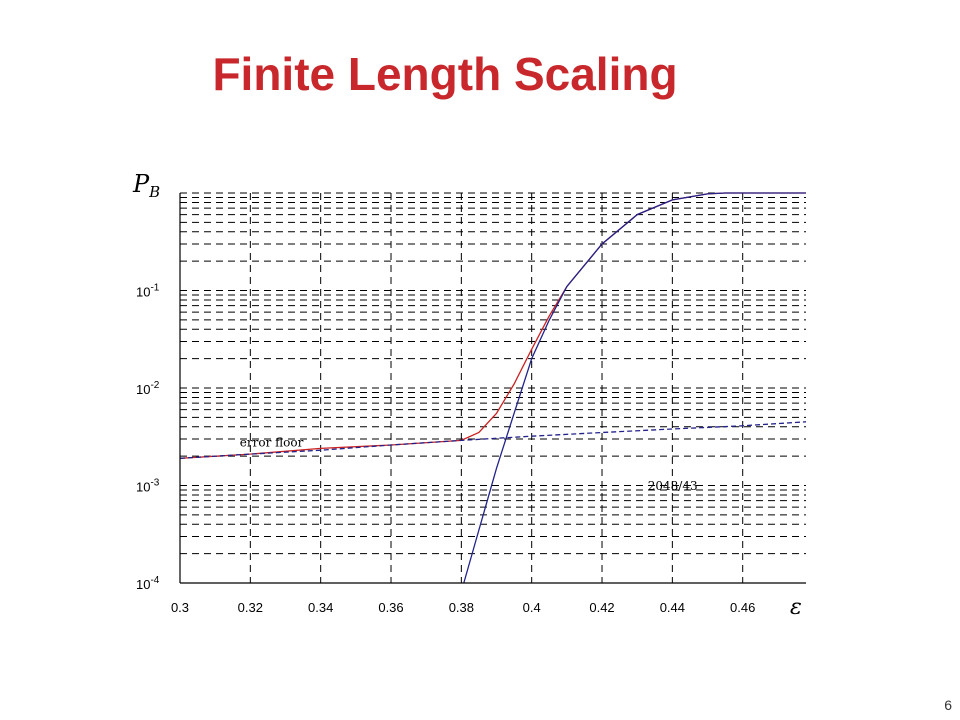 The image size is (960, 720). I want to click on x-tick-label: 0.42, so click(601, 607).